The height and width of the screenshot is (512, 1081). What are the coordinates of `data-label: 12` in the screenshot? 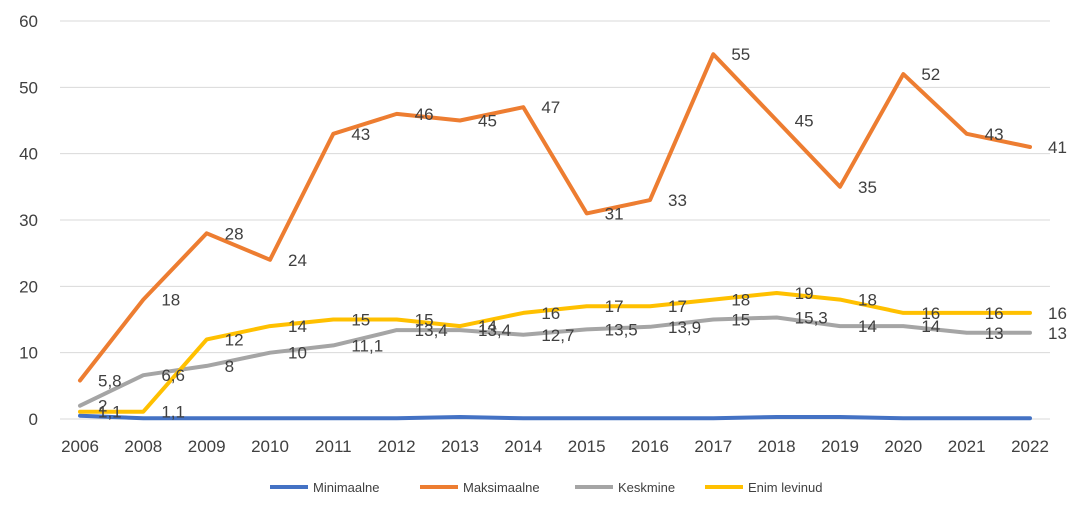 It's located at (234, 339).